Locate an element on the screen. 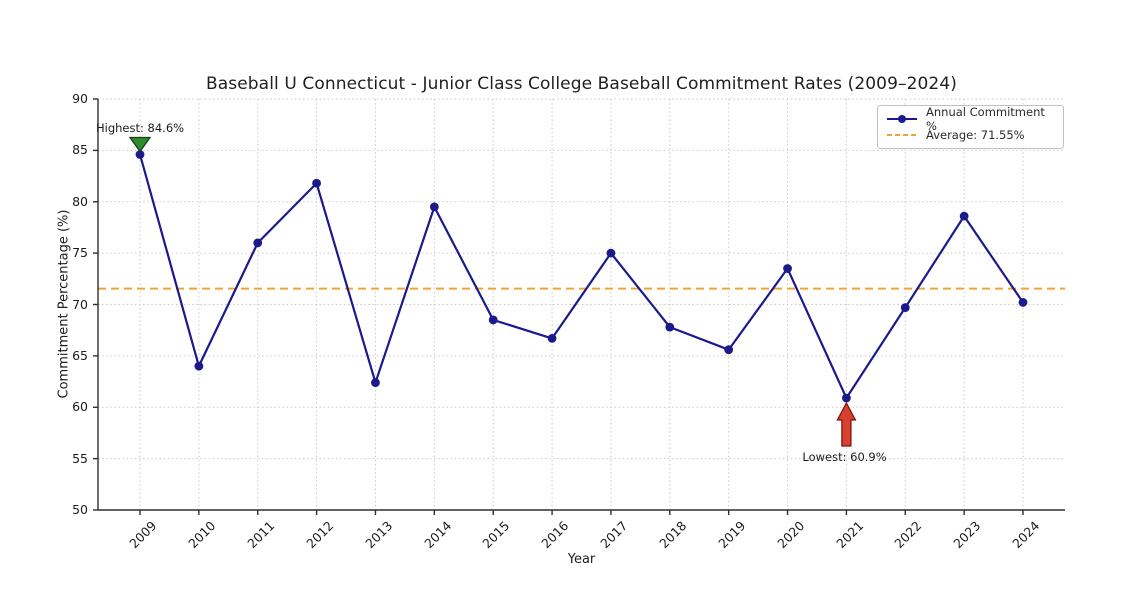 Image resolution: width=1125 pixels, height=608 pixels. x-axis-label: Year is located at coordinates (581, 559).